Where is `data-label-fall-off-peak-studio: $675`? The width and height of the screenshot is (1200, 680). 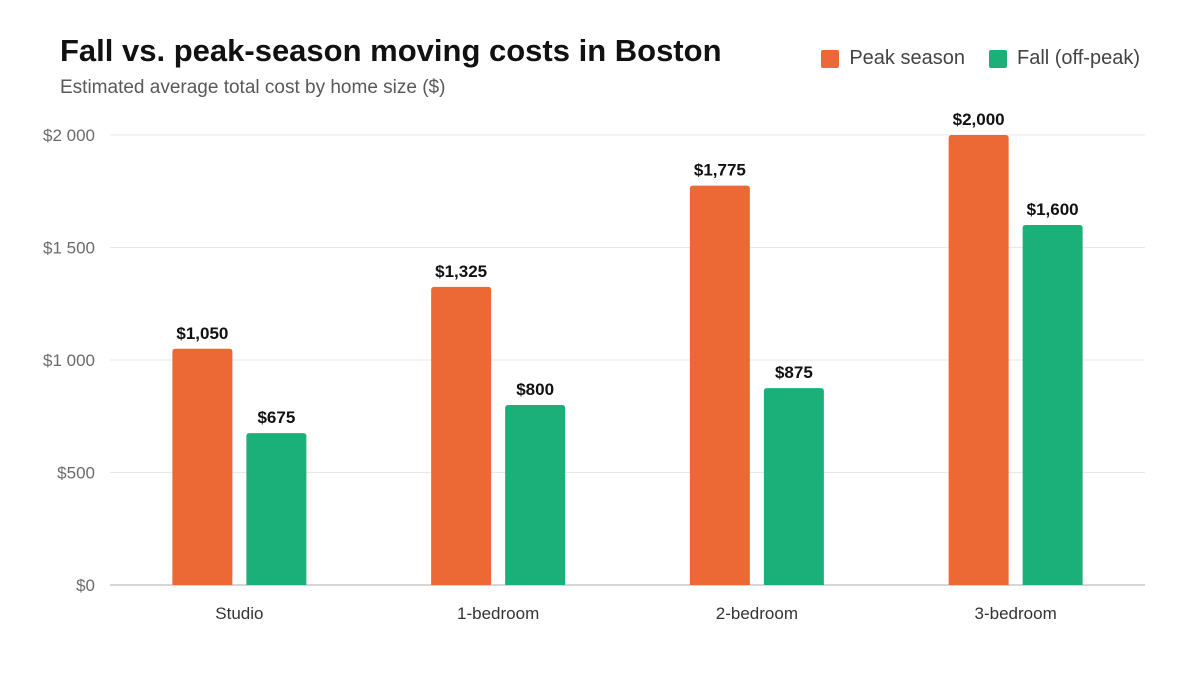
data-label-fall-off-peak-studio: $675 is located at coordinates (276, 417).